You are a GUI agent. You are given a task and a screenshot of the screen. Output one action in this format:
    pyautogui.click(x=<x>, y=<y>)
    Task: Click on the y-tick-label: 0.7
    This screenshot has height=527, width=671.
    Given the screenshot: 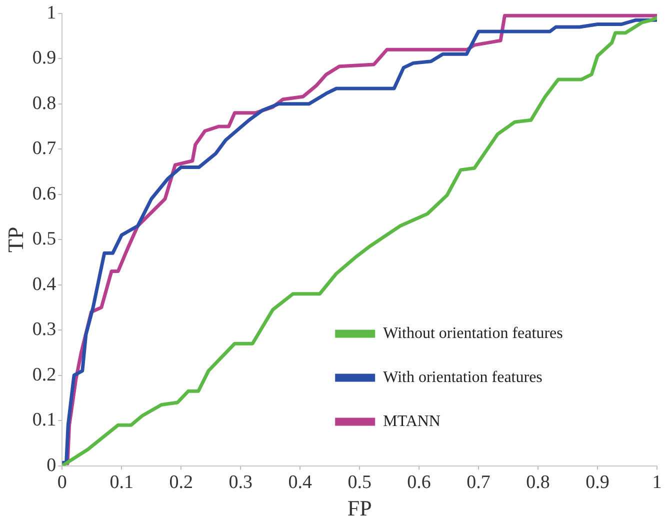 What is the action you would take?
    pyautogui.click(x=44, y=149)
    